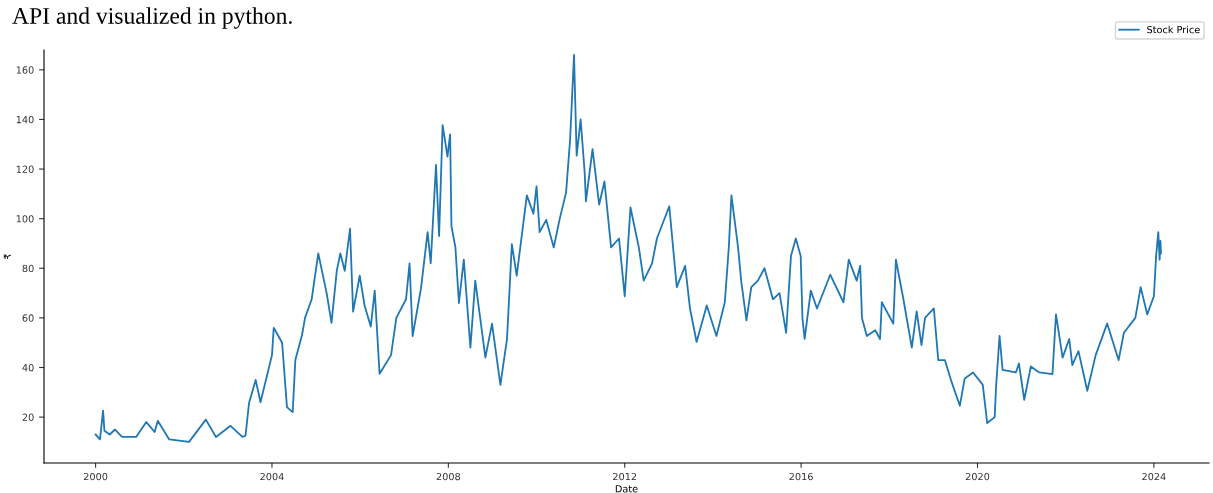 Image resolution: width=1213 pixels, height=493 pixels. I want to click on x-tick-label: 2020, so click(977, 476).